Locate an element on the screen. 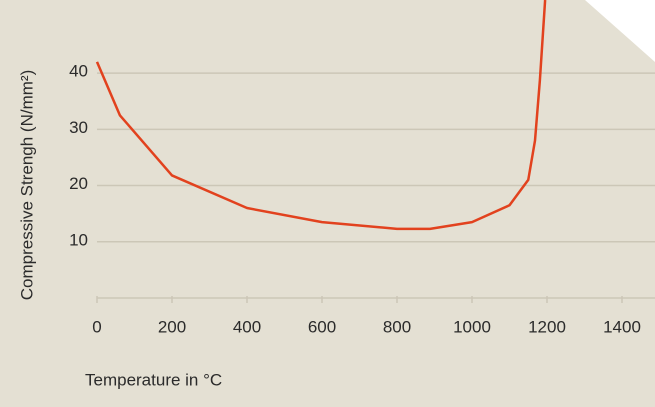 The image size is (655, 407). y-tick-label: 40 is located at coordinates (78, 71).